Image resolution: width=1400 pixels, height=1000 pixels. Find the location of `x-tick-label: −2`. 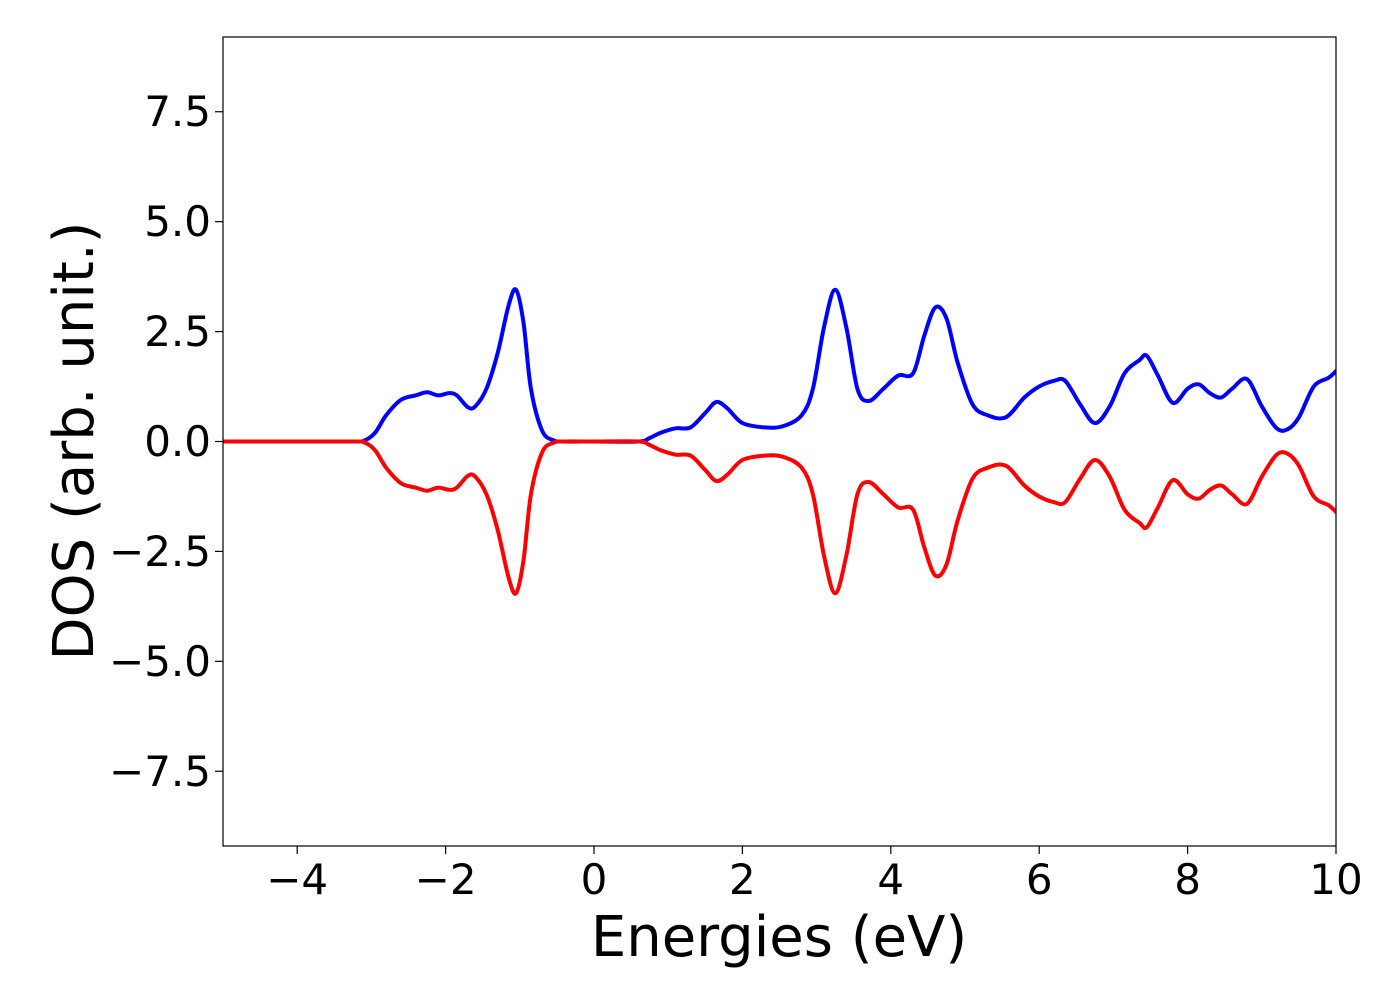

x-tick-label: −2 is located at coordinates (446, 879).